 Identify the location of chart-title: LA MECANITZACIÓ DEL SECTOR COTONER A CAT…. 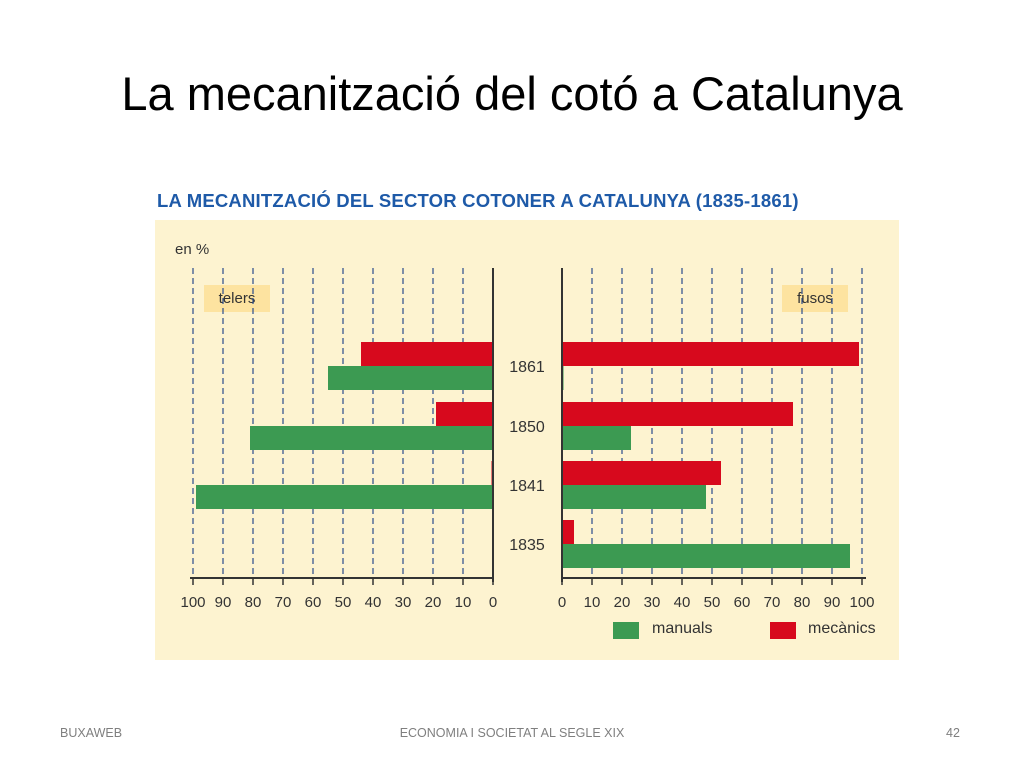
(478, 200).